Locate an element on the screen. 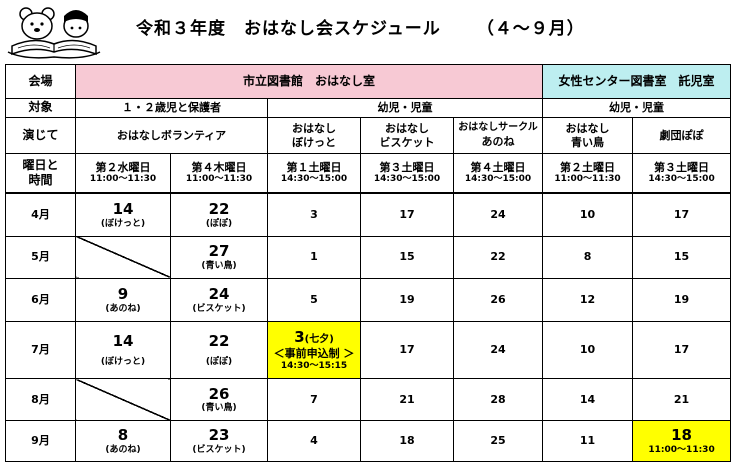  schedule-cell: 8 is located at coordinates (588, 257).